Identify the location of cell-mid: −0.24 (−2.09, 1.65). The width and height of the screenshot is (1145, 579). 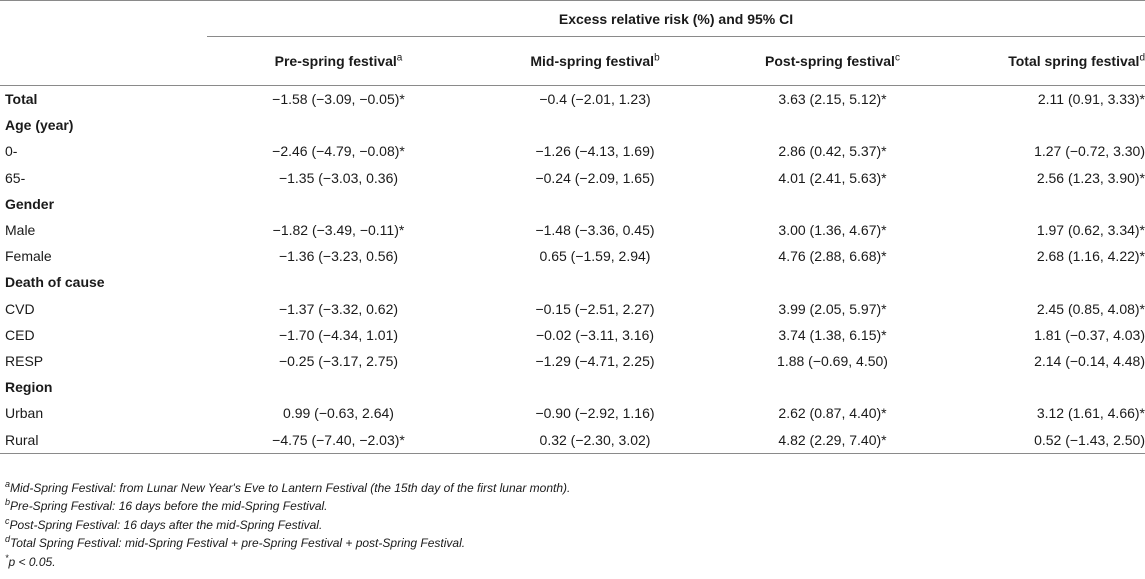
(595, 177).